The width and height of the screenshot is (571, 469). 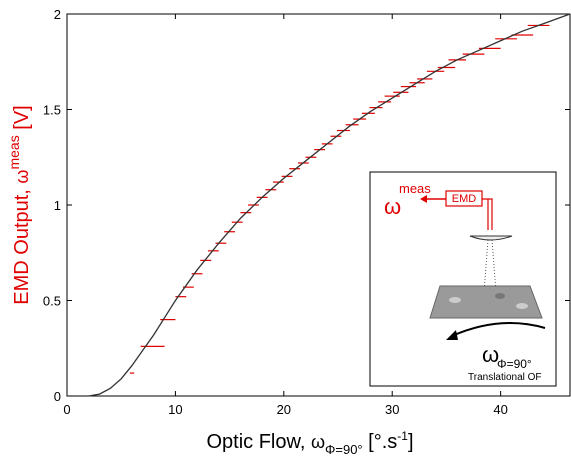 I want to click on inset-lens, so click(x=491, y=238).